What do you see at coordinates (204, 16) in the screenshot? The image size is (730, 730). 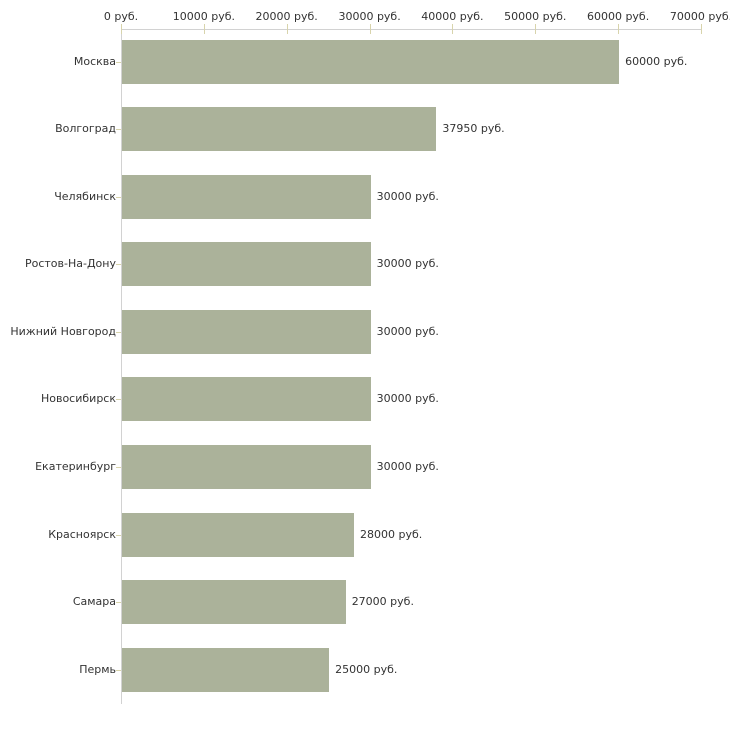 I see `x-axis-tick-label: 10000 руб.` at bounding box center [204, 16].